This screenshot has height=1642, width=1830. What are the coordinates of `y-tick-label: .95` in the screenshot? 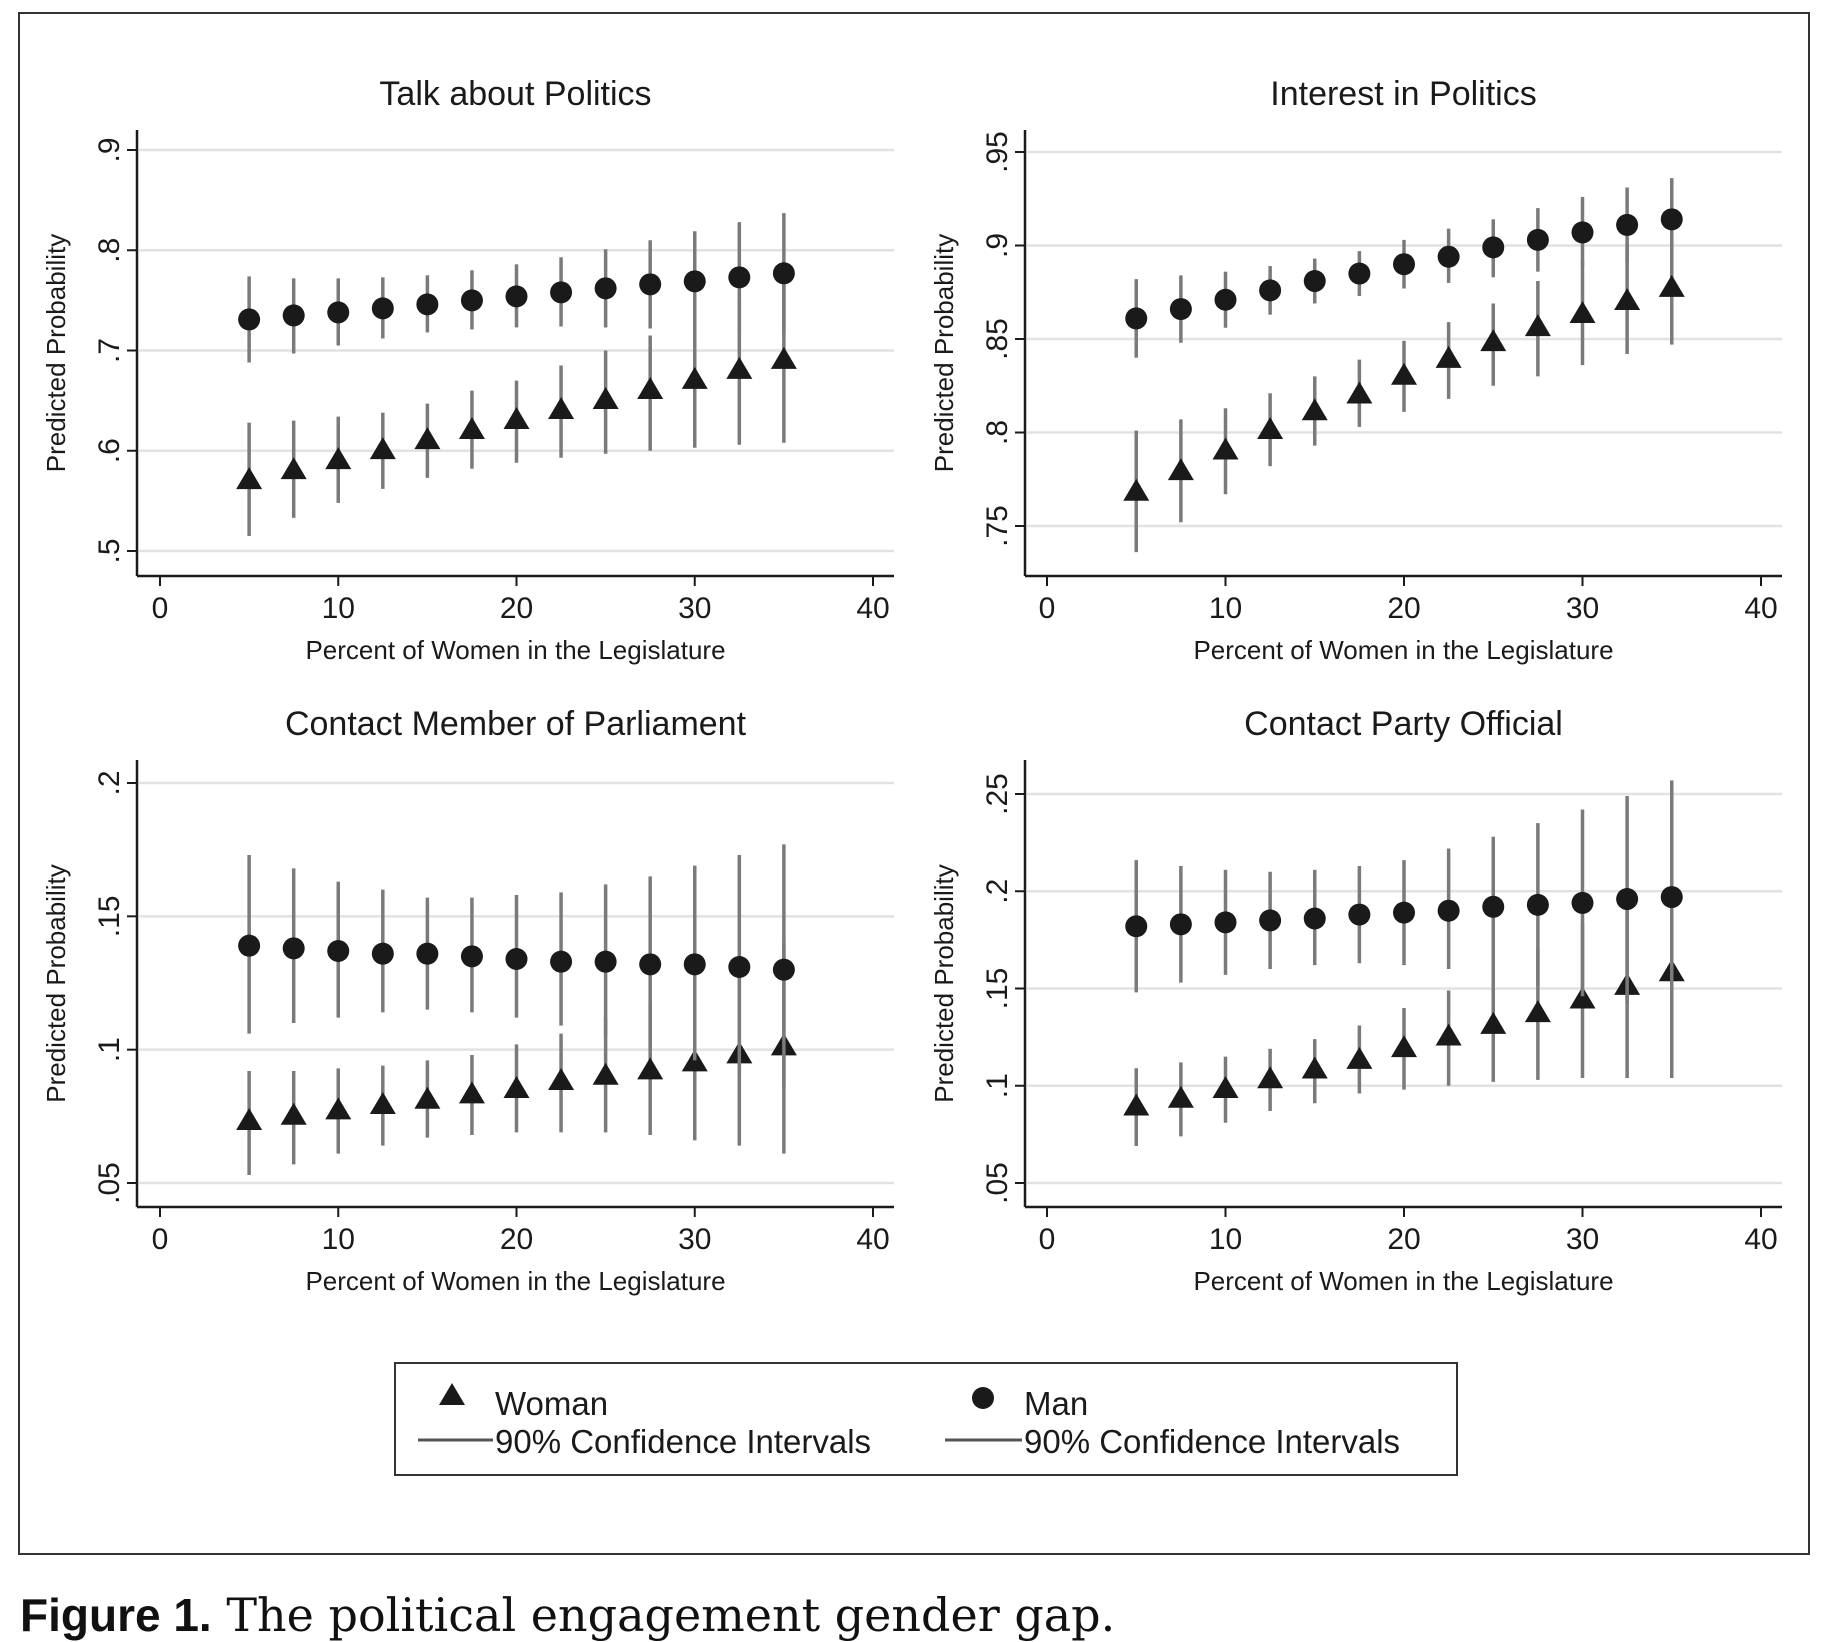 It's located at (997, 152).